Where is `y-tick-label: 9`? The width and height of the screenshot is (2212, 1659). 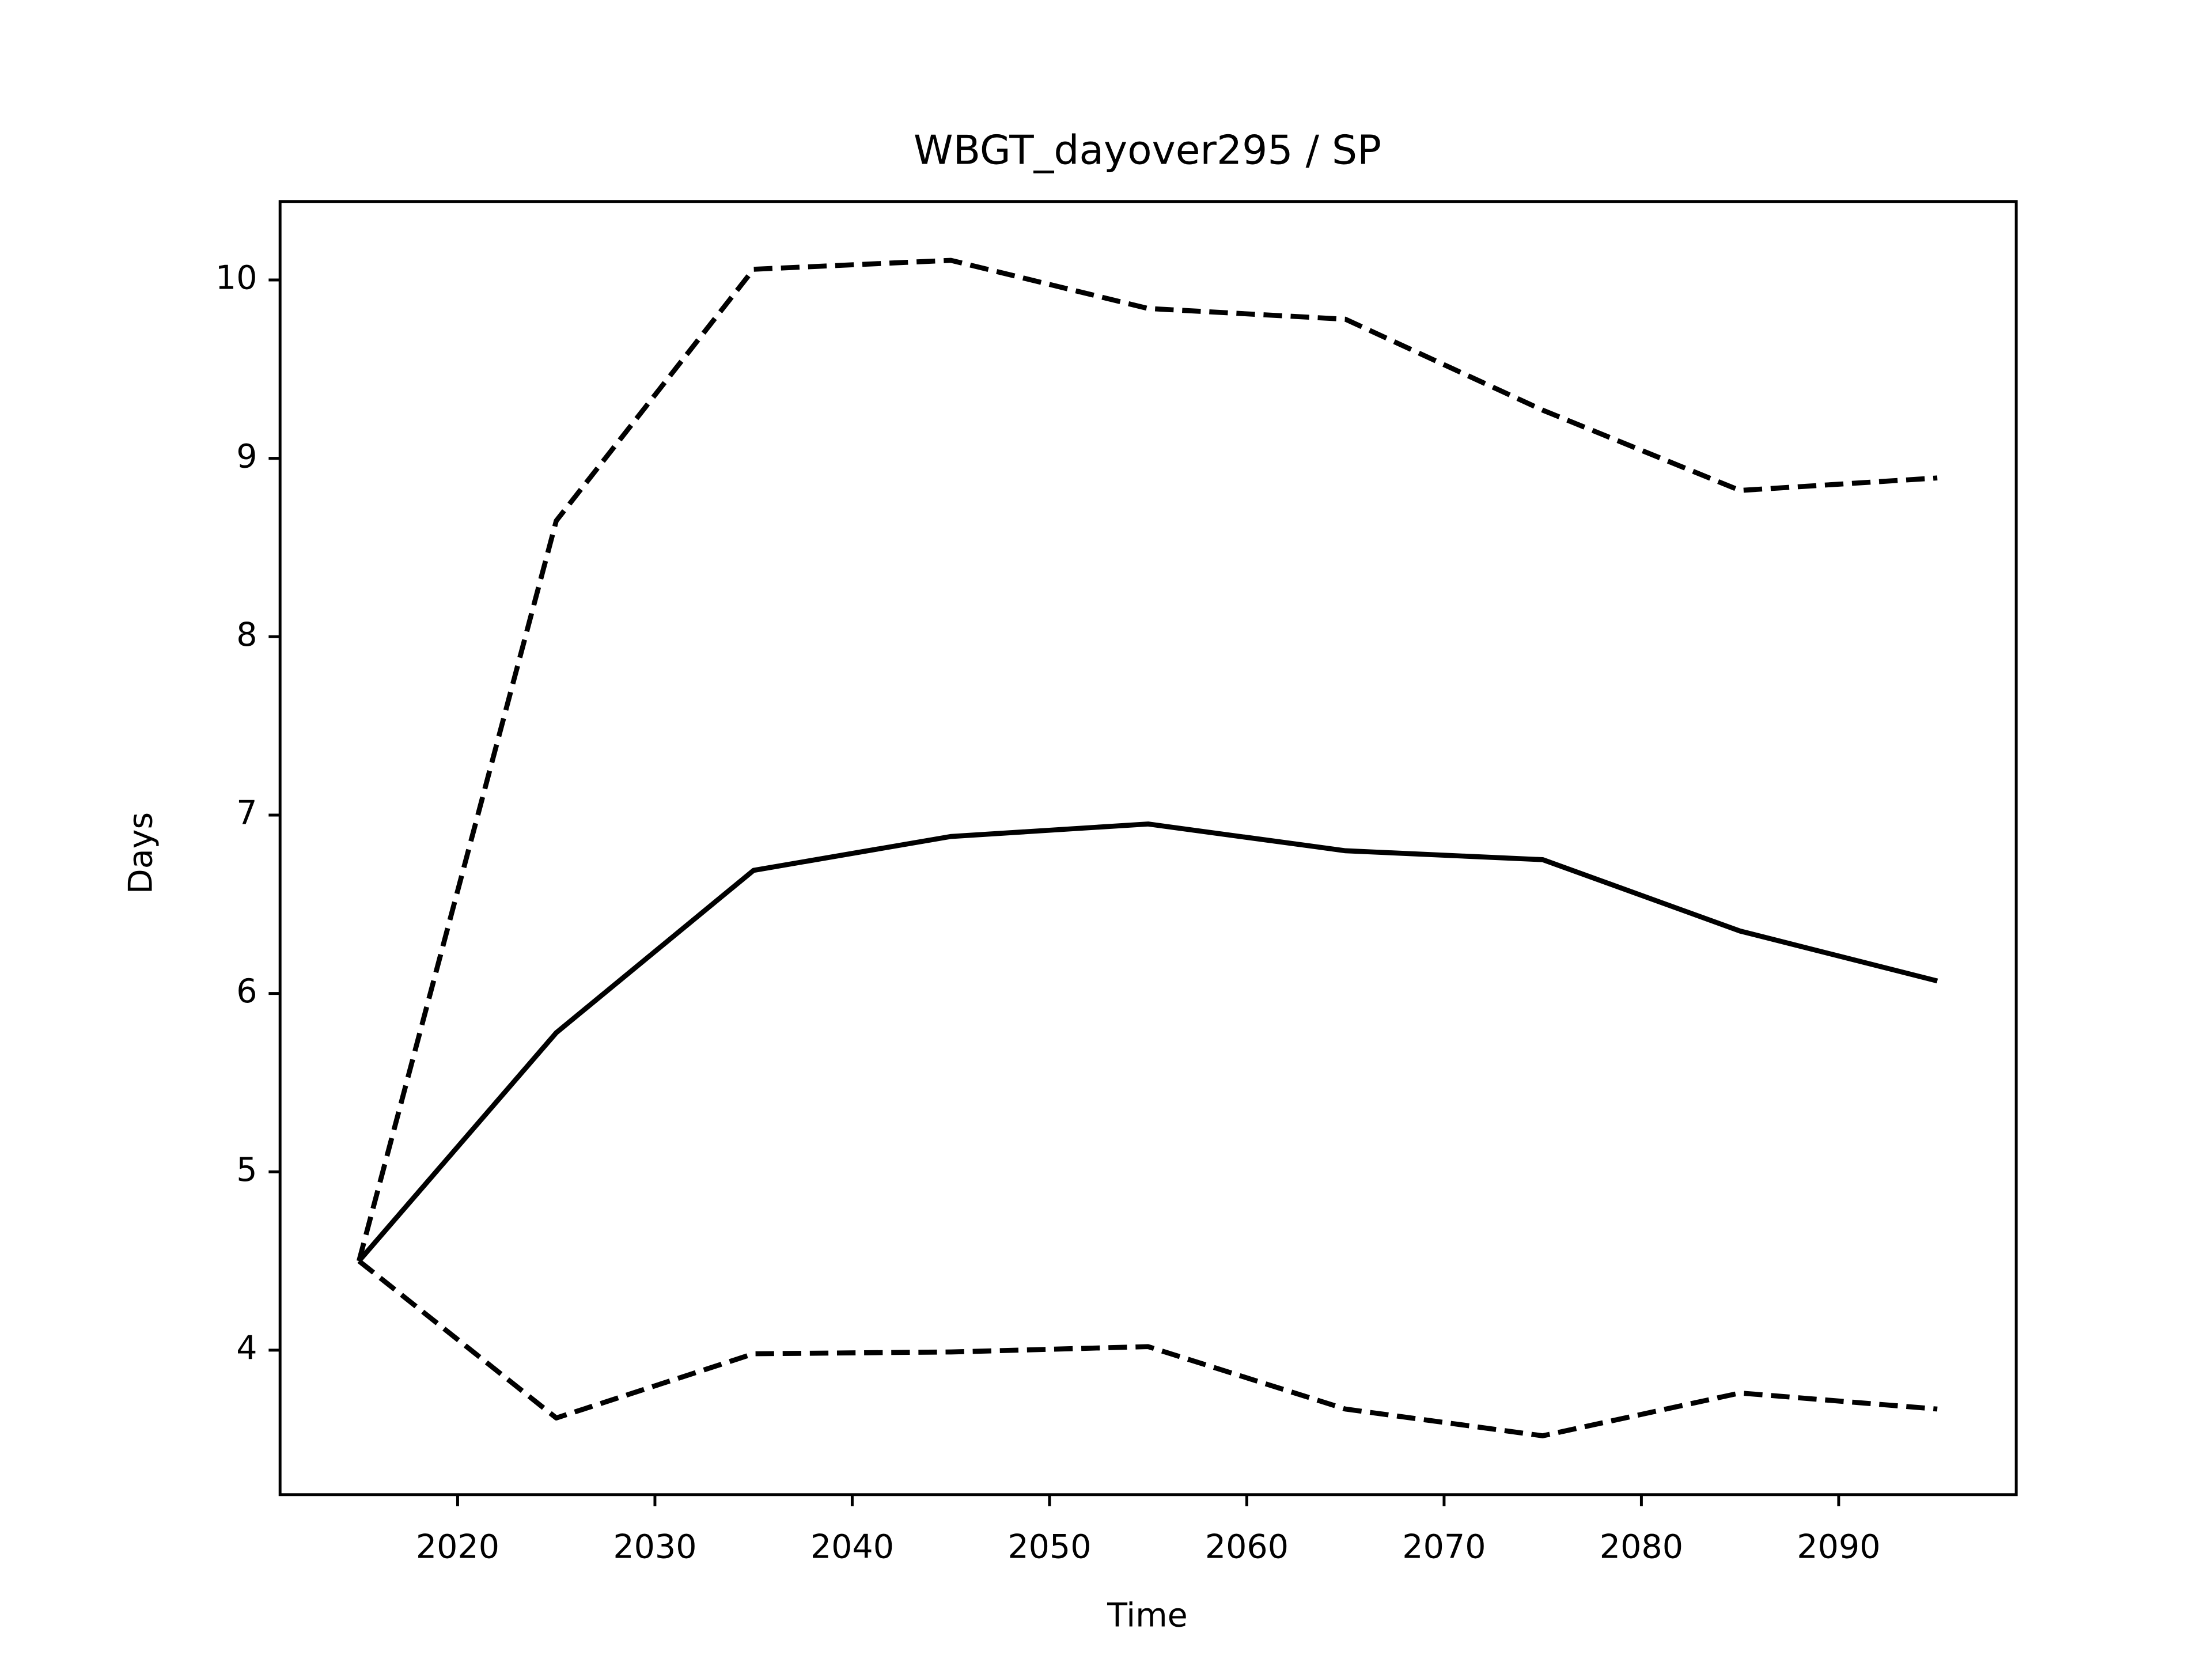
y-tick-label: 9 is located at coordinates (246, 456).